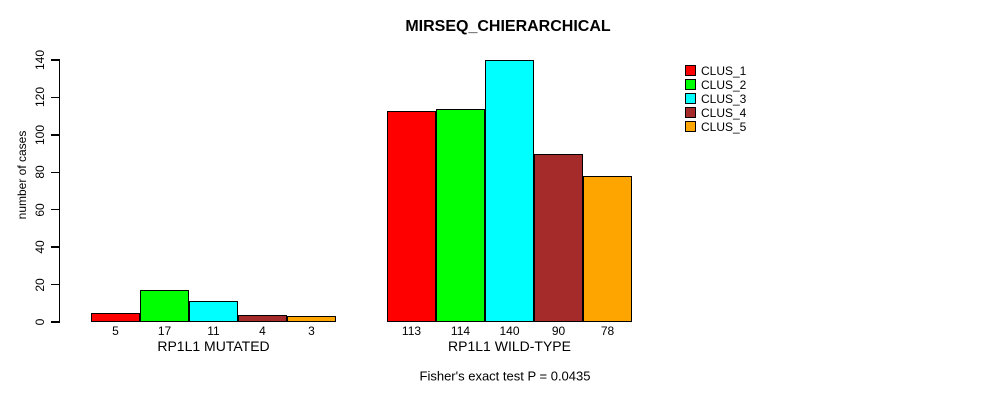 The height and width of the screenshot is (400, 990). I want to click on bar-clus_4-mutated, so click(262, 318).